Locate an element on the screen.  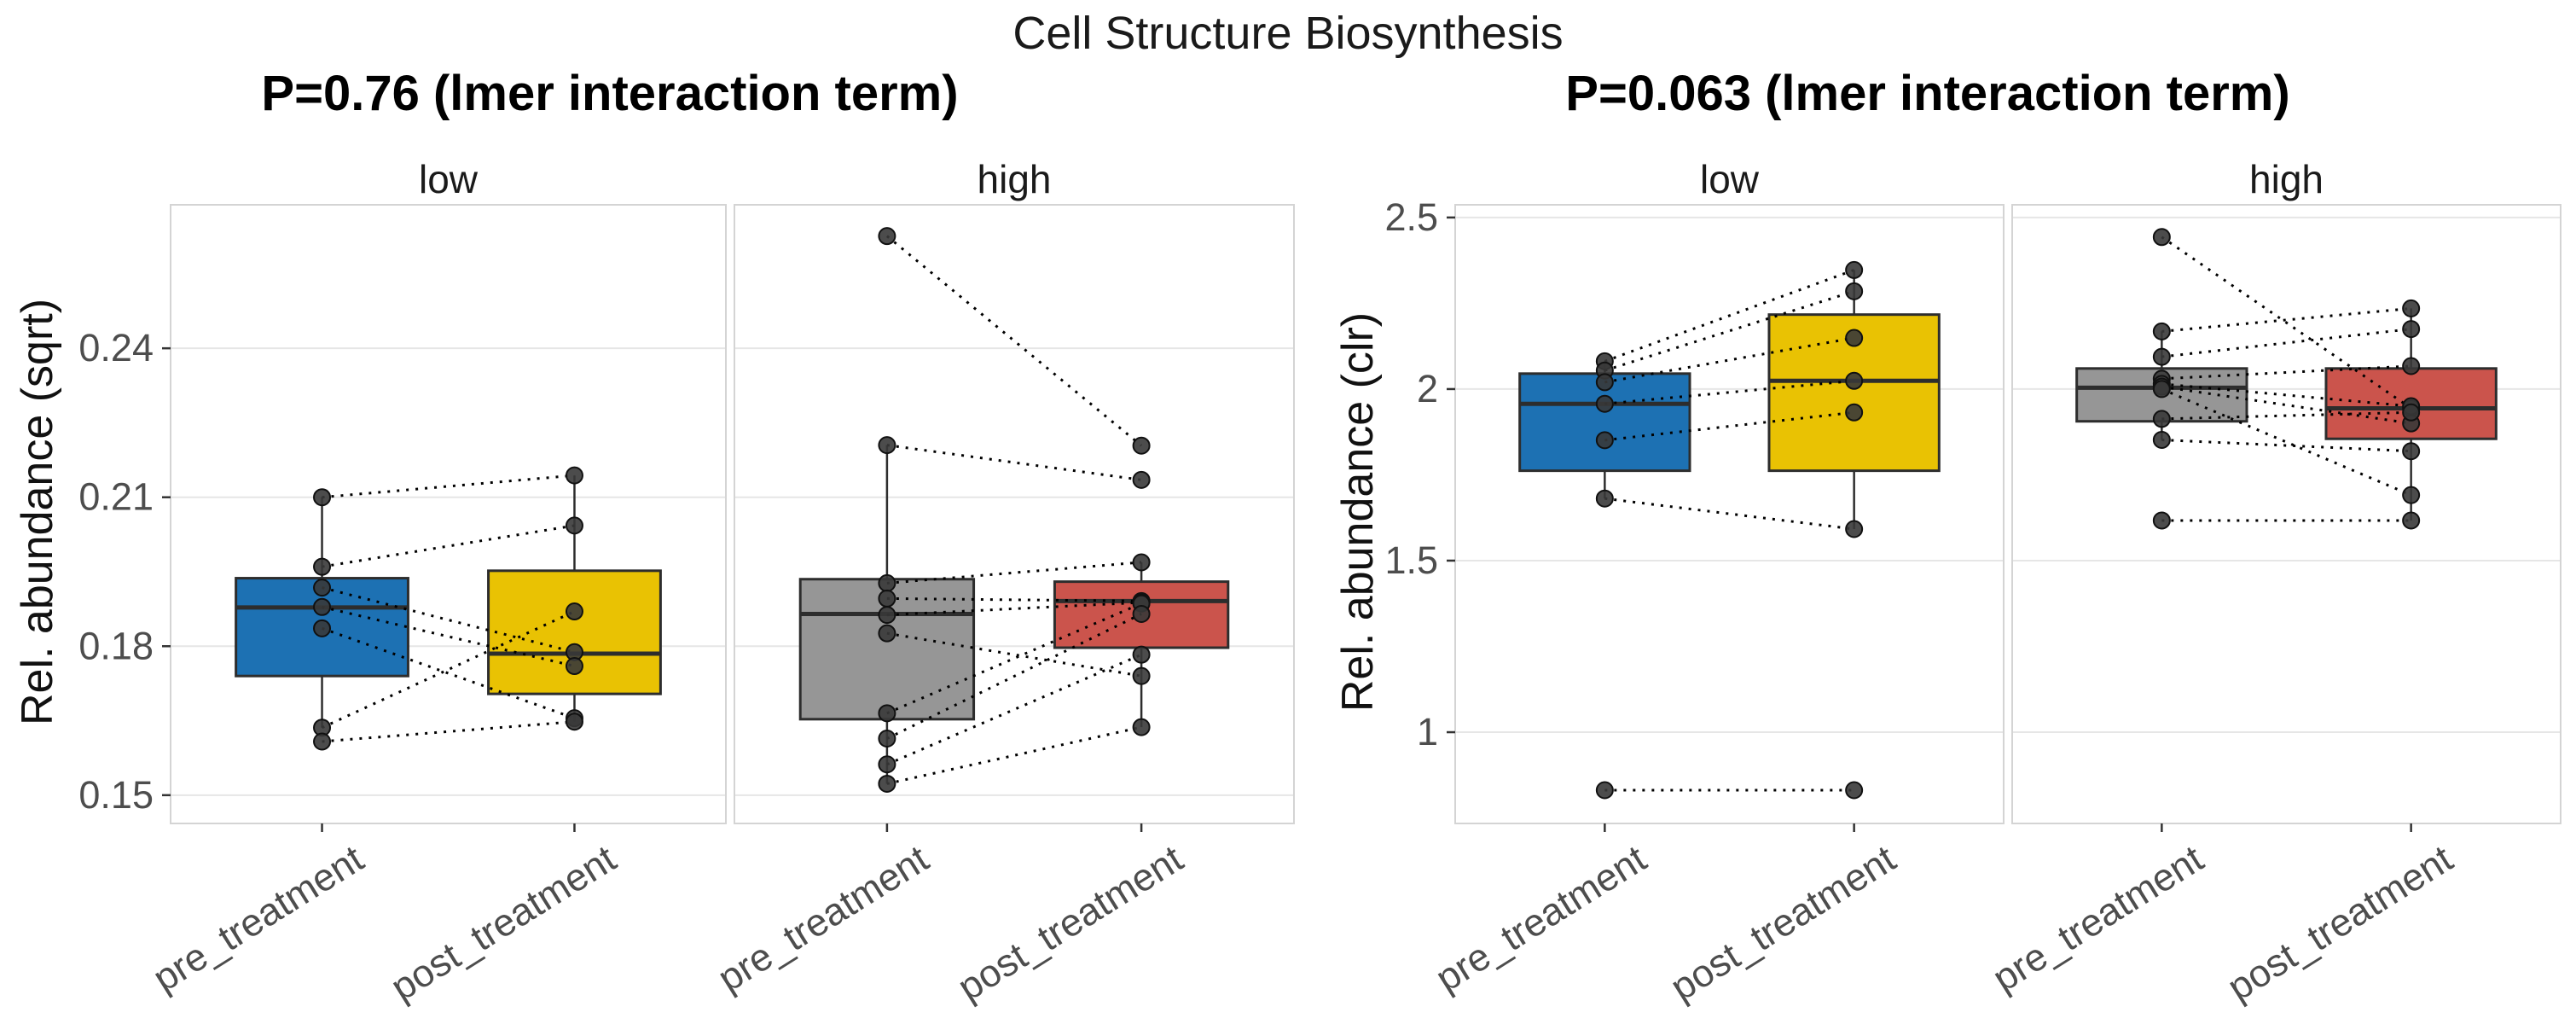
y-tick-label: 2 is located at coordinates (1427, 388).